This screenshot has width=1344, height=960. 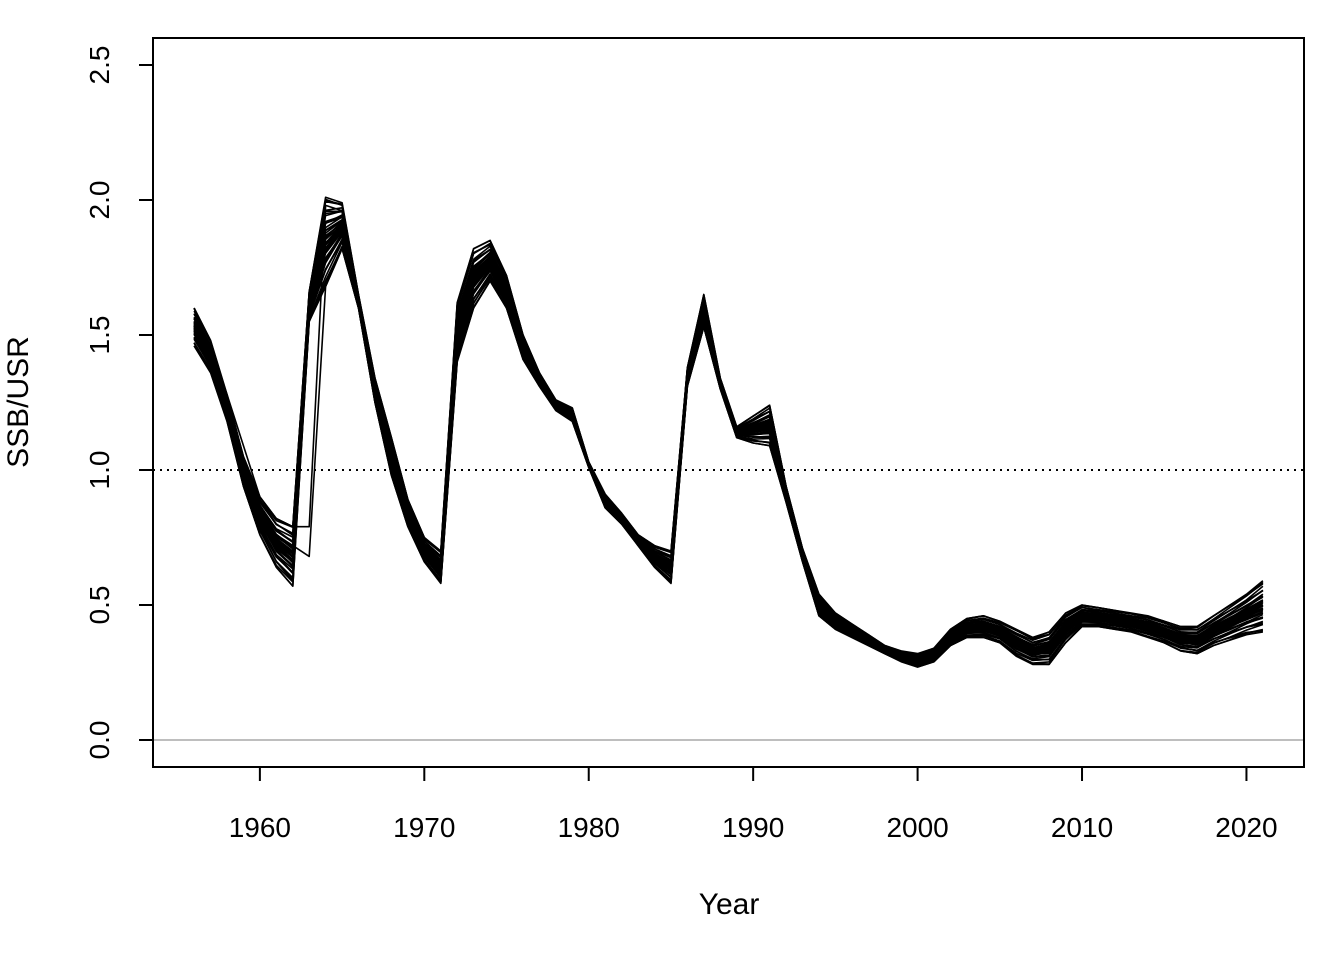 What do you see at coordinates (99, 605) in the screenshot?
I see `y-tick-label-1: 0.5` at bounding box center [99, 605].